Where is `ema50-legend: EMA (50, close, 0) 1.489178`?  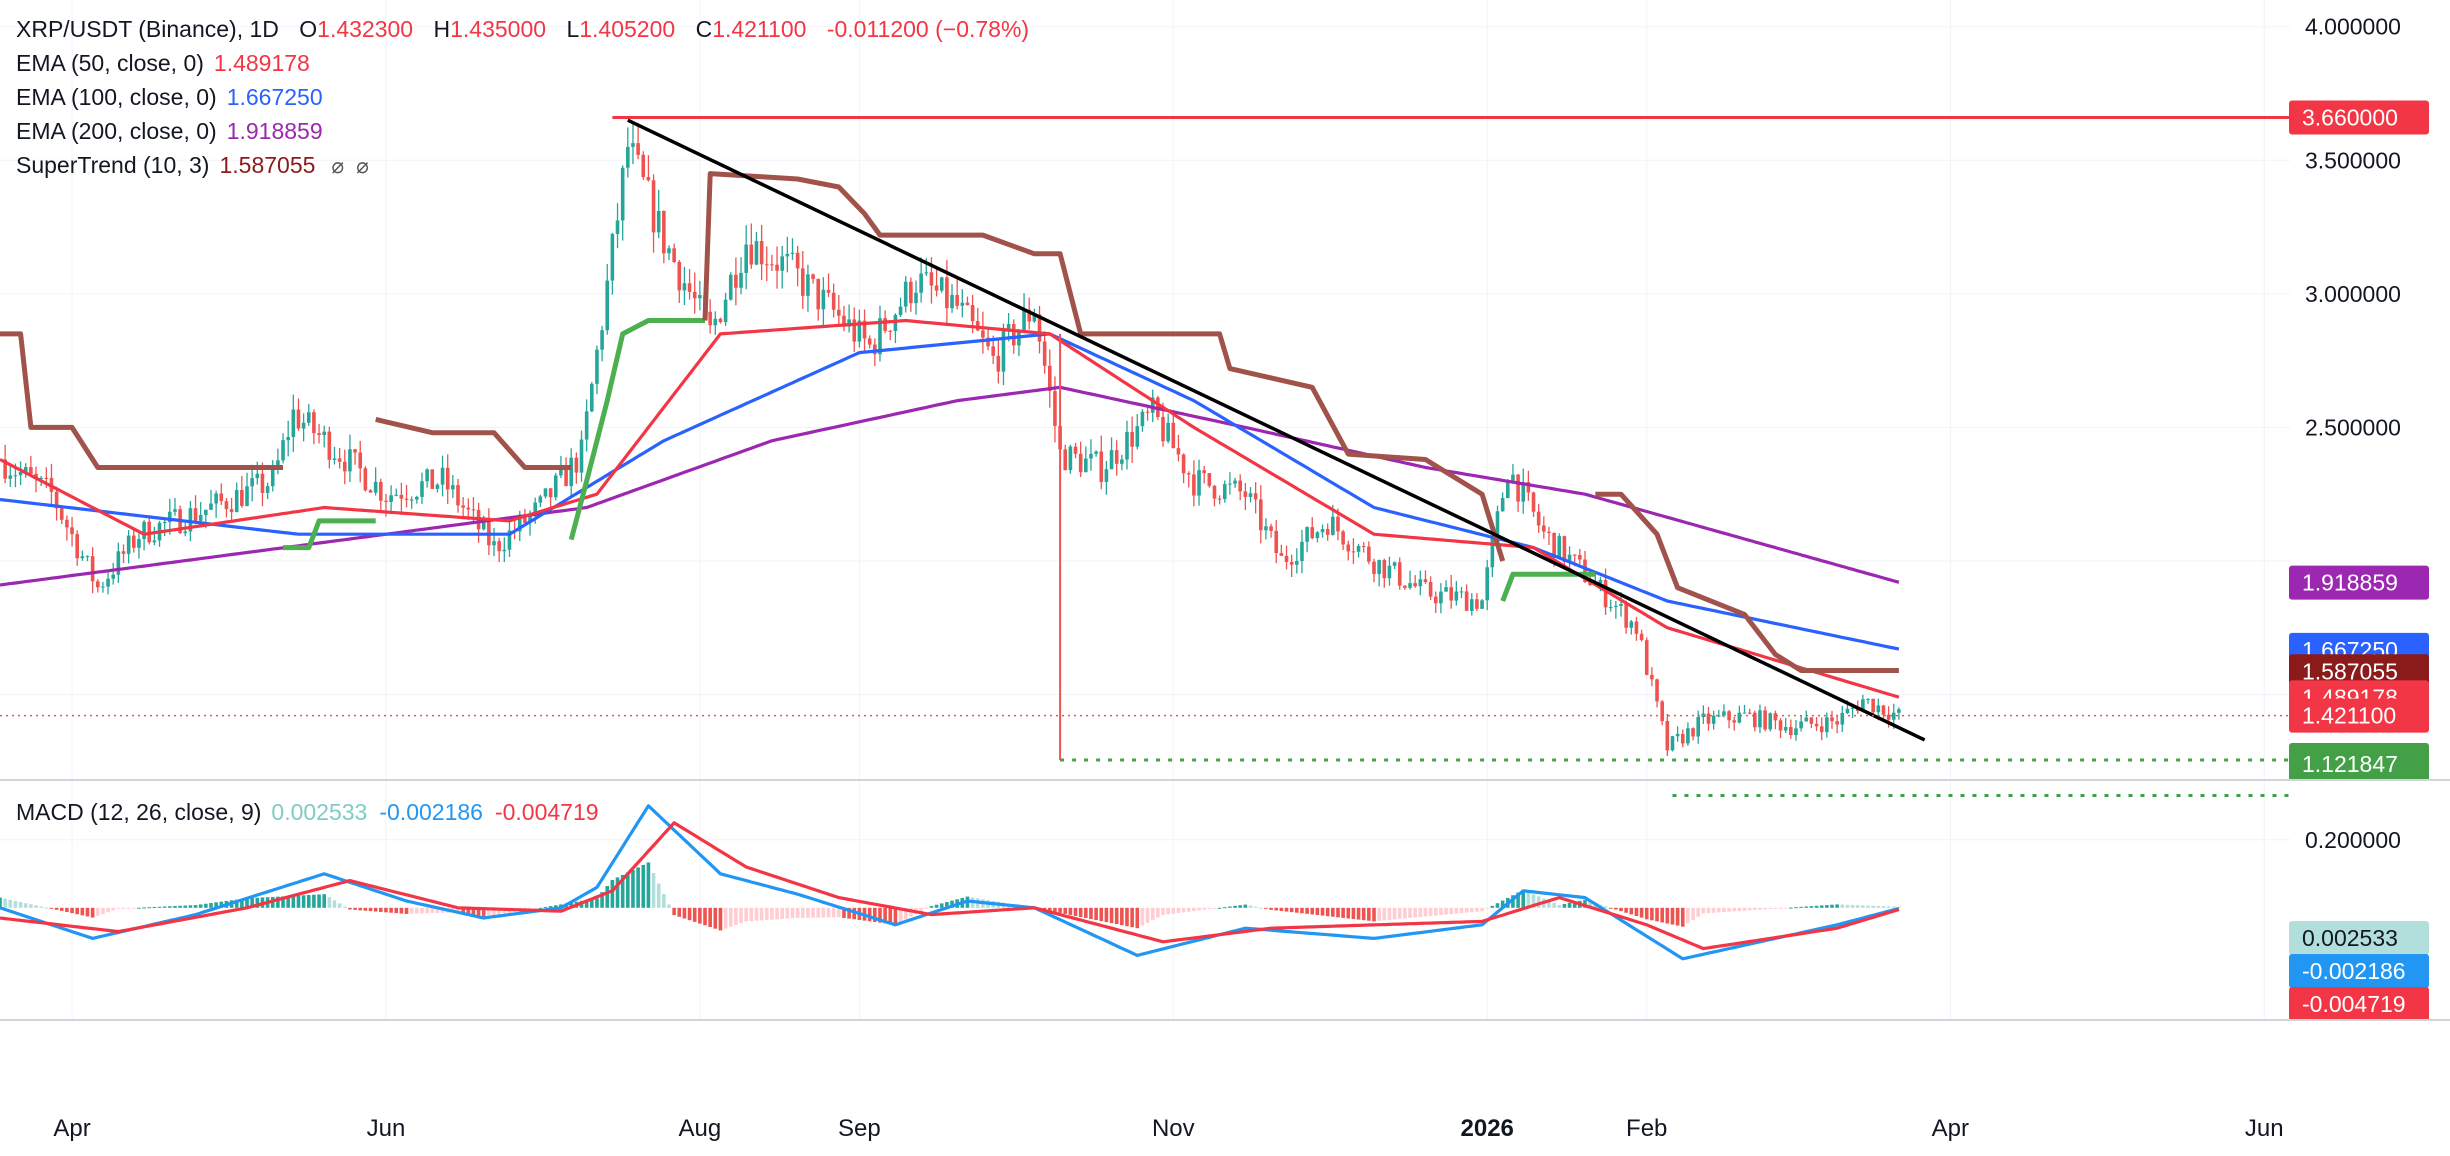
ema50-legend: EMA (50, close, 0) 1.489178 is located at coordinates (169, 63).